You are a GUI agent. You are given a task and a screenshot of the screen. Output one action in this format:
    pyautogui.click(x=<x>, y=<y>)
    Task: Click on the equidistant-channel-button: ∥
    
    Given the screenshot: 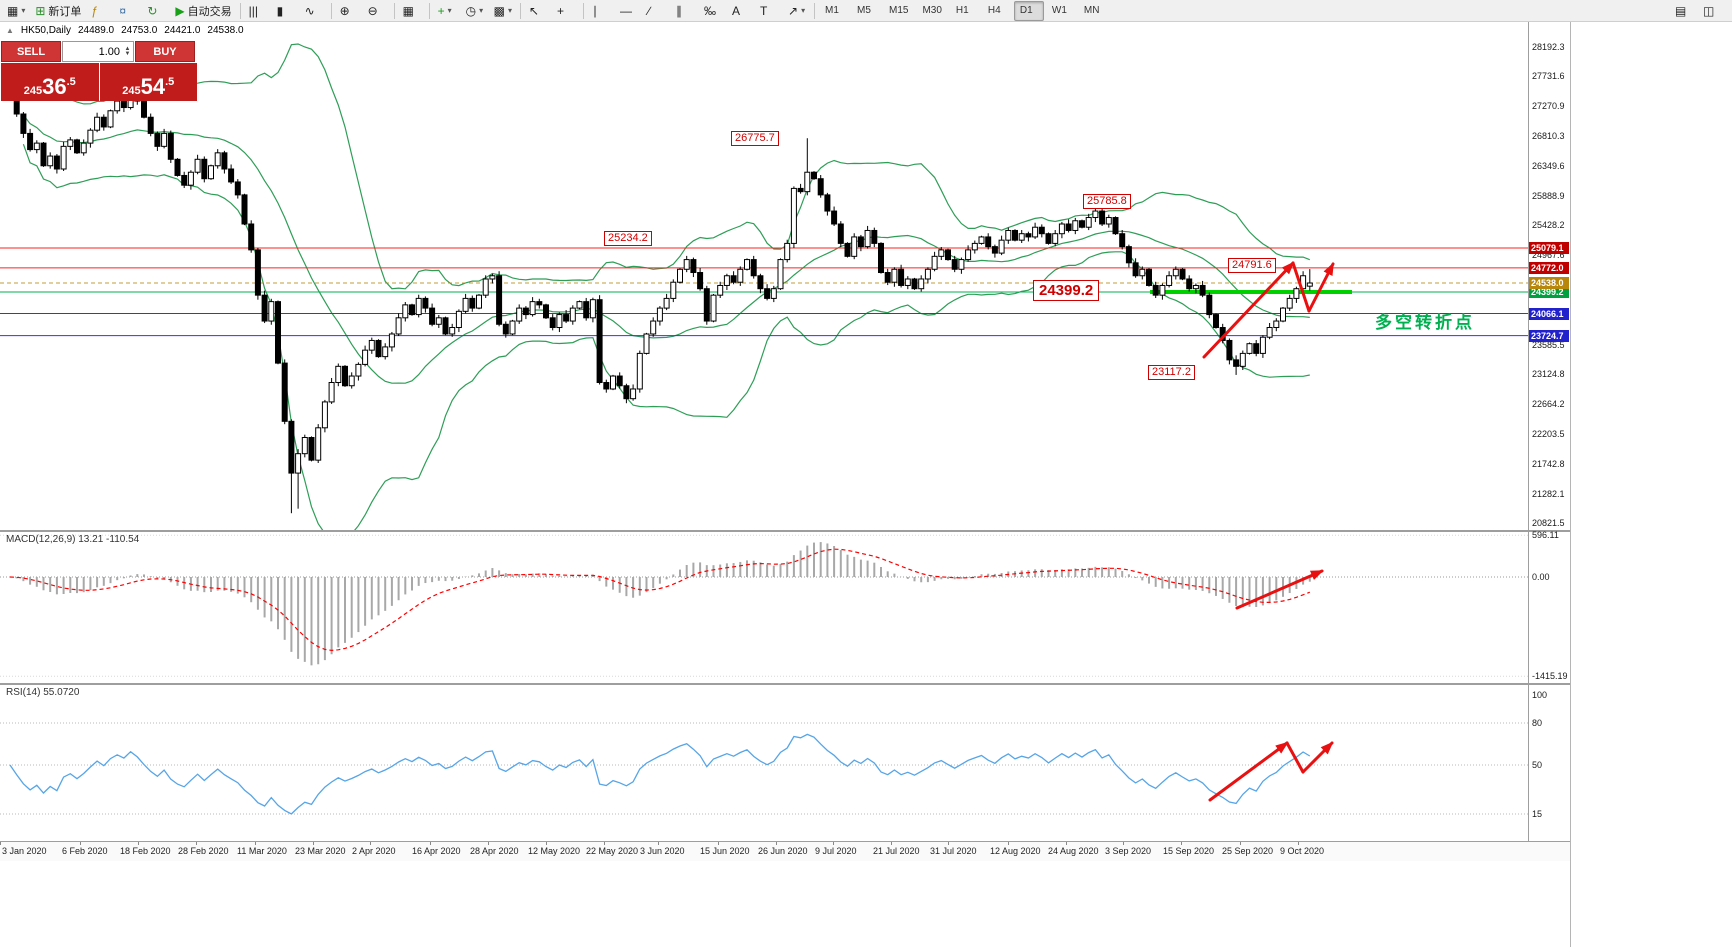 What is the action you would take?
    pyautogui.click(x=685, y=11)
    